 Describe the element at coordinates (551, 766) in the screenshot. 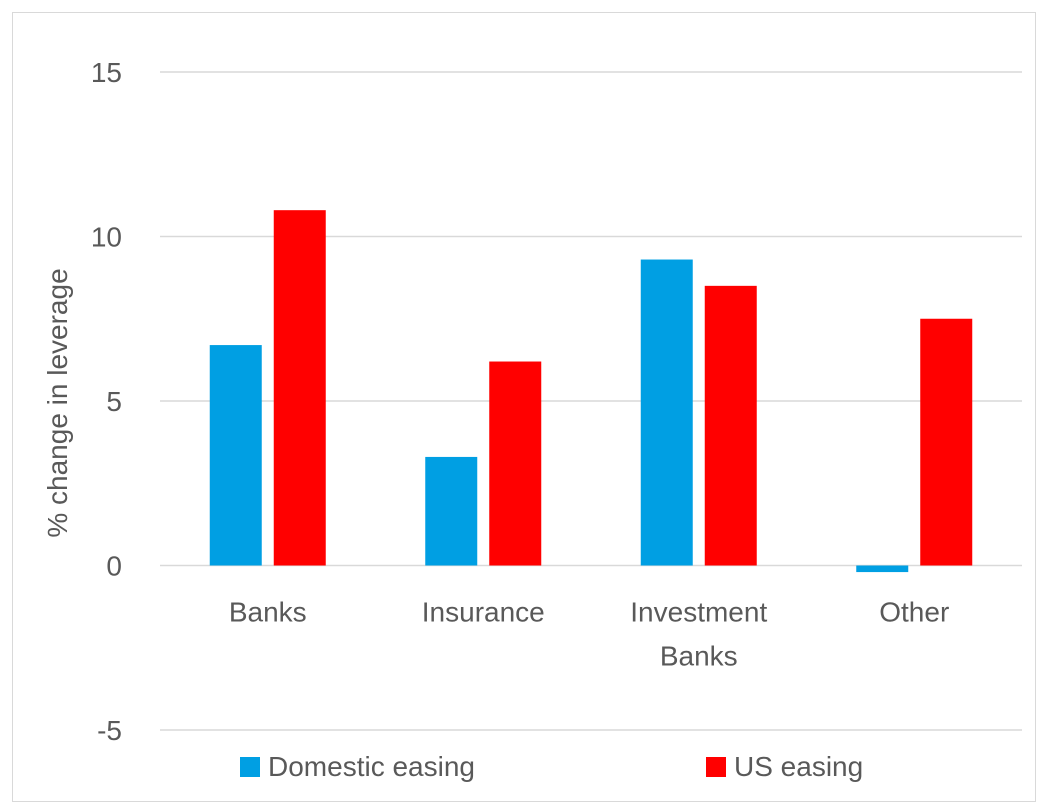

I see `legend: Domestic easing US easing` at that location.